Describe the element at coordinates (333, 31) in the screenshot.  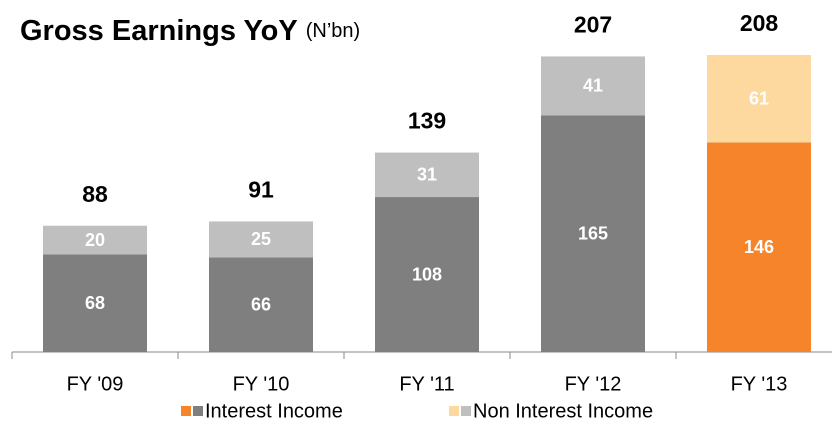
I see `subtitle: (N’bn)` at that location.